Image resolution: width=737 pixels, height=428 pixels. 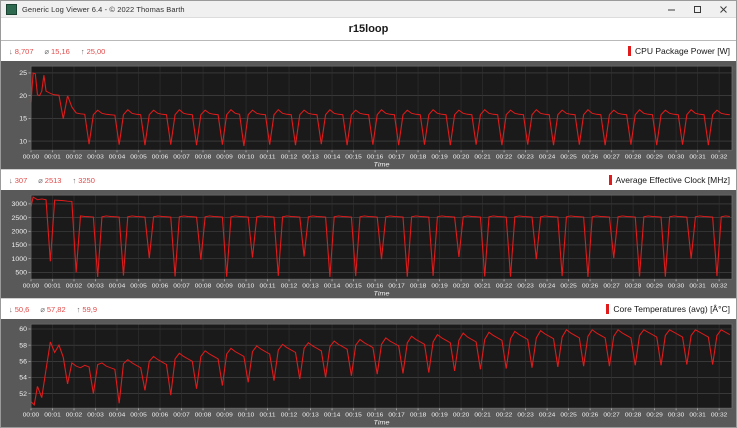 I want to click on y-axis-tick-label: 3000, so click(x=19, y=205).